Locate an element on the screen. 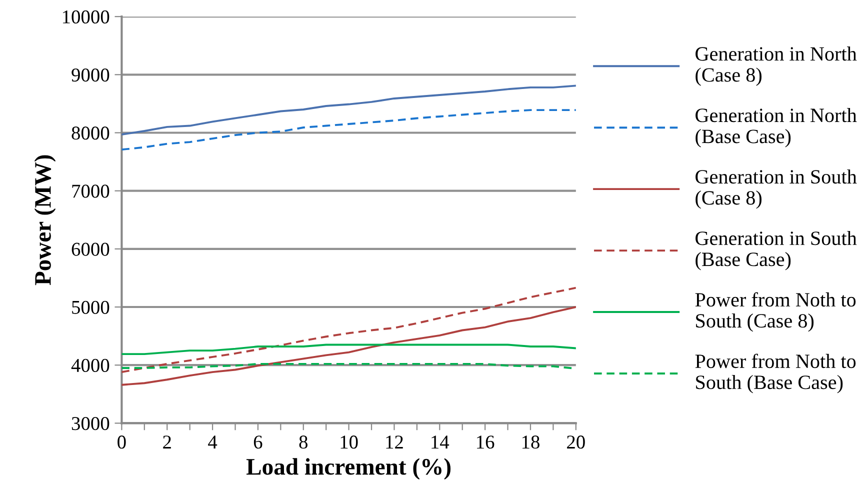 Image resolution: width=857 pixels, height=502 pixels. legend-label: Power from Noth to South (Base Case) is located at coordinates (775, 374).